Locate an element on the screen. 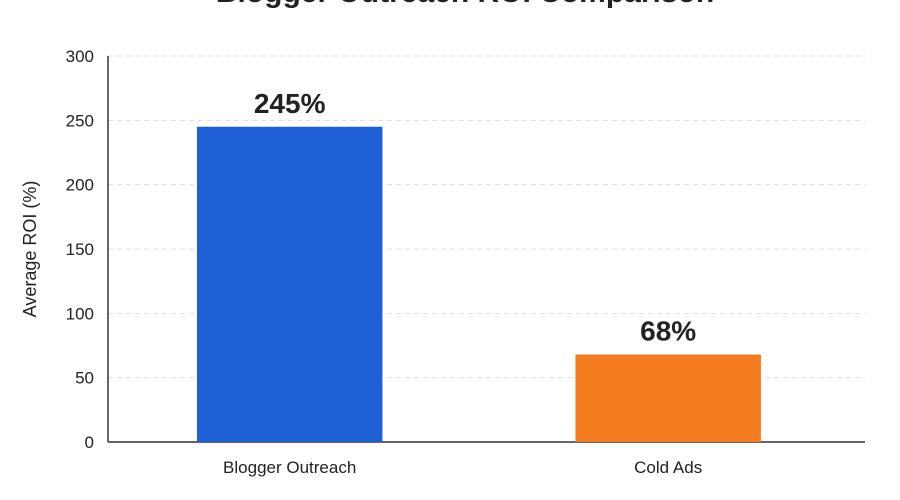 The height and width of the screenshot is (500, 900). y-tick-label: 300 is located at coordinates (80, 56).